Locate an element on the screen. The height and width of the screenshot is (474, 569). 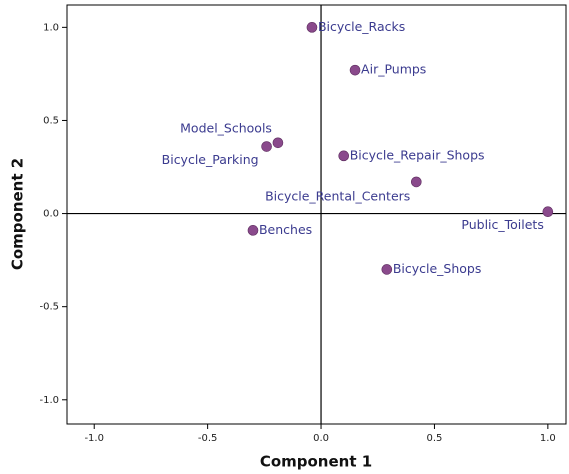
point-label: Public_Toilets is located at coordinates (502, 224).